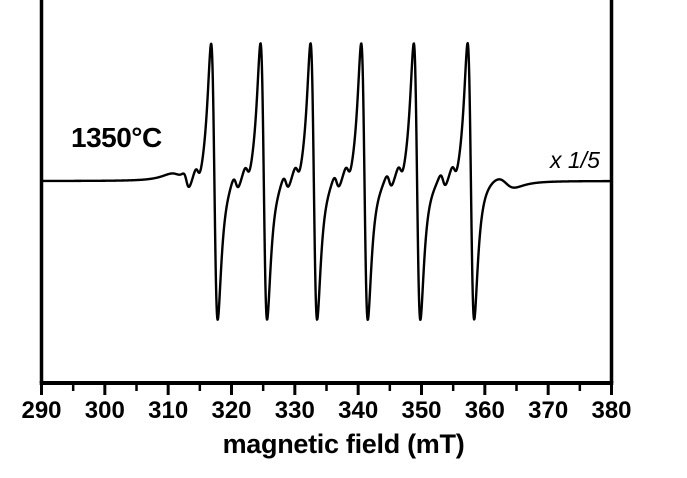 This screenshot has width=687, height=478. Describe the element at coordinates (575, 160) in the screenshot. I see `scale-factor-annotation: x 1/5` at that location.